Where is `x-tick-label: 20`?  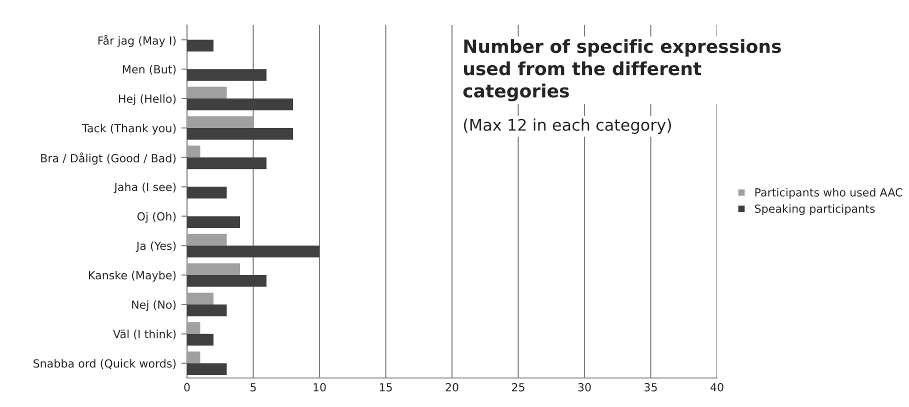
x-tick-label: 20 is located at coordinates (452, 387).